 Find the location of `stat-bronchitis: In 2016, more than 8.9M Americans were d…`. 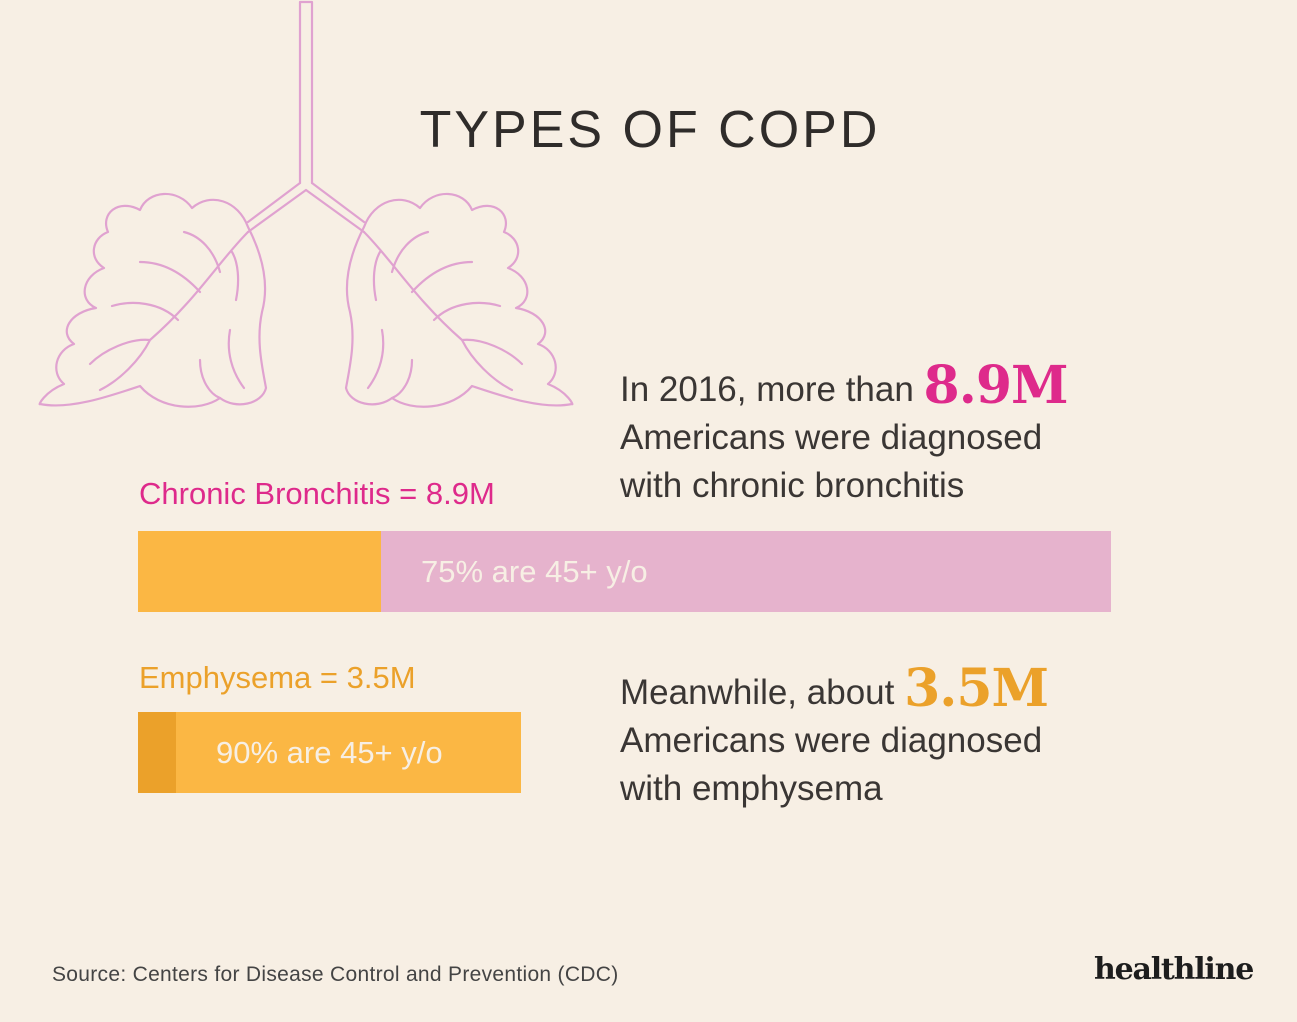

stat-bronchitis: In 2016, more than 8.9M Americans were d… is located at coordinates (844, 435).